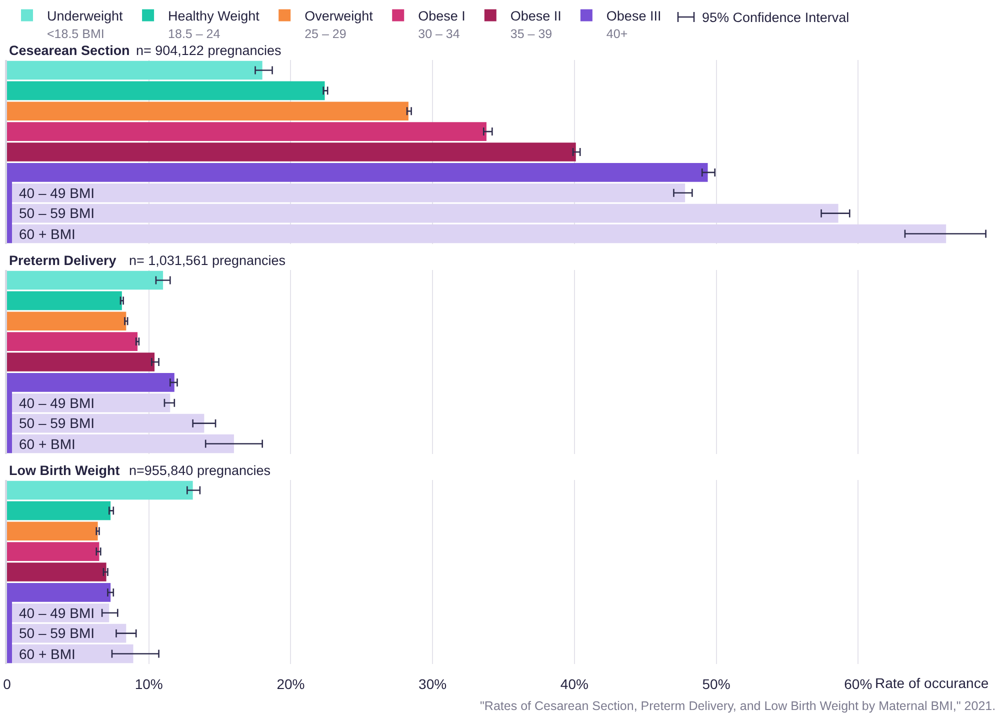 The width and height of the screenshot is (1000, 725). Describe the element at coordinates (207, 260) in the screenshot. I see `chart-subtitle: n= 1,031,561 pregnancies` at that location.